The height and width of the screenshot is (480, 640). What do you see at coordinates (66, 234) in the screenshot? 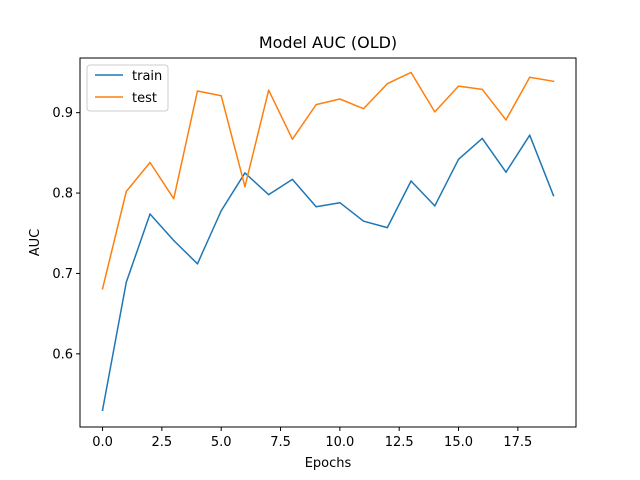
I see `y-axis-ticks: 0.6 0.7 0.8 0.9` at bounding box center [66, 234].